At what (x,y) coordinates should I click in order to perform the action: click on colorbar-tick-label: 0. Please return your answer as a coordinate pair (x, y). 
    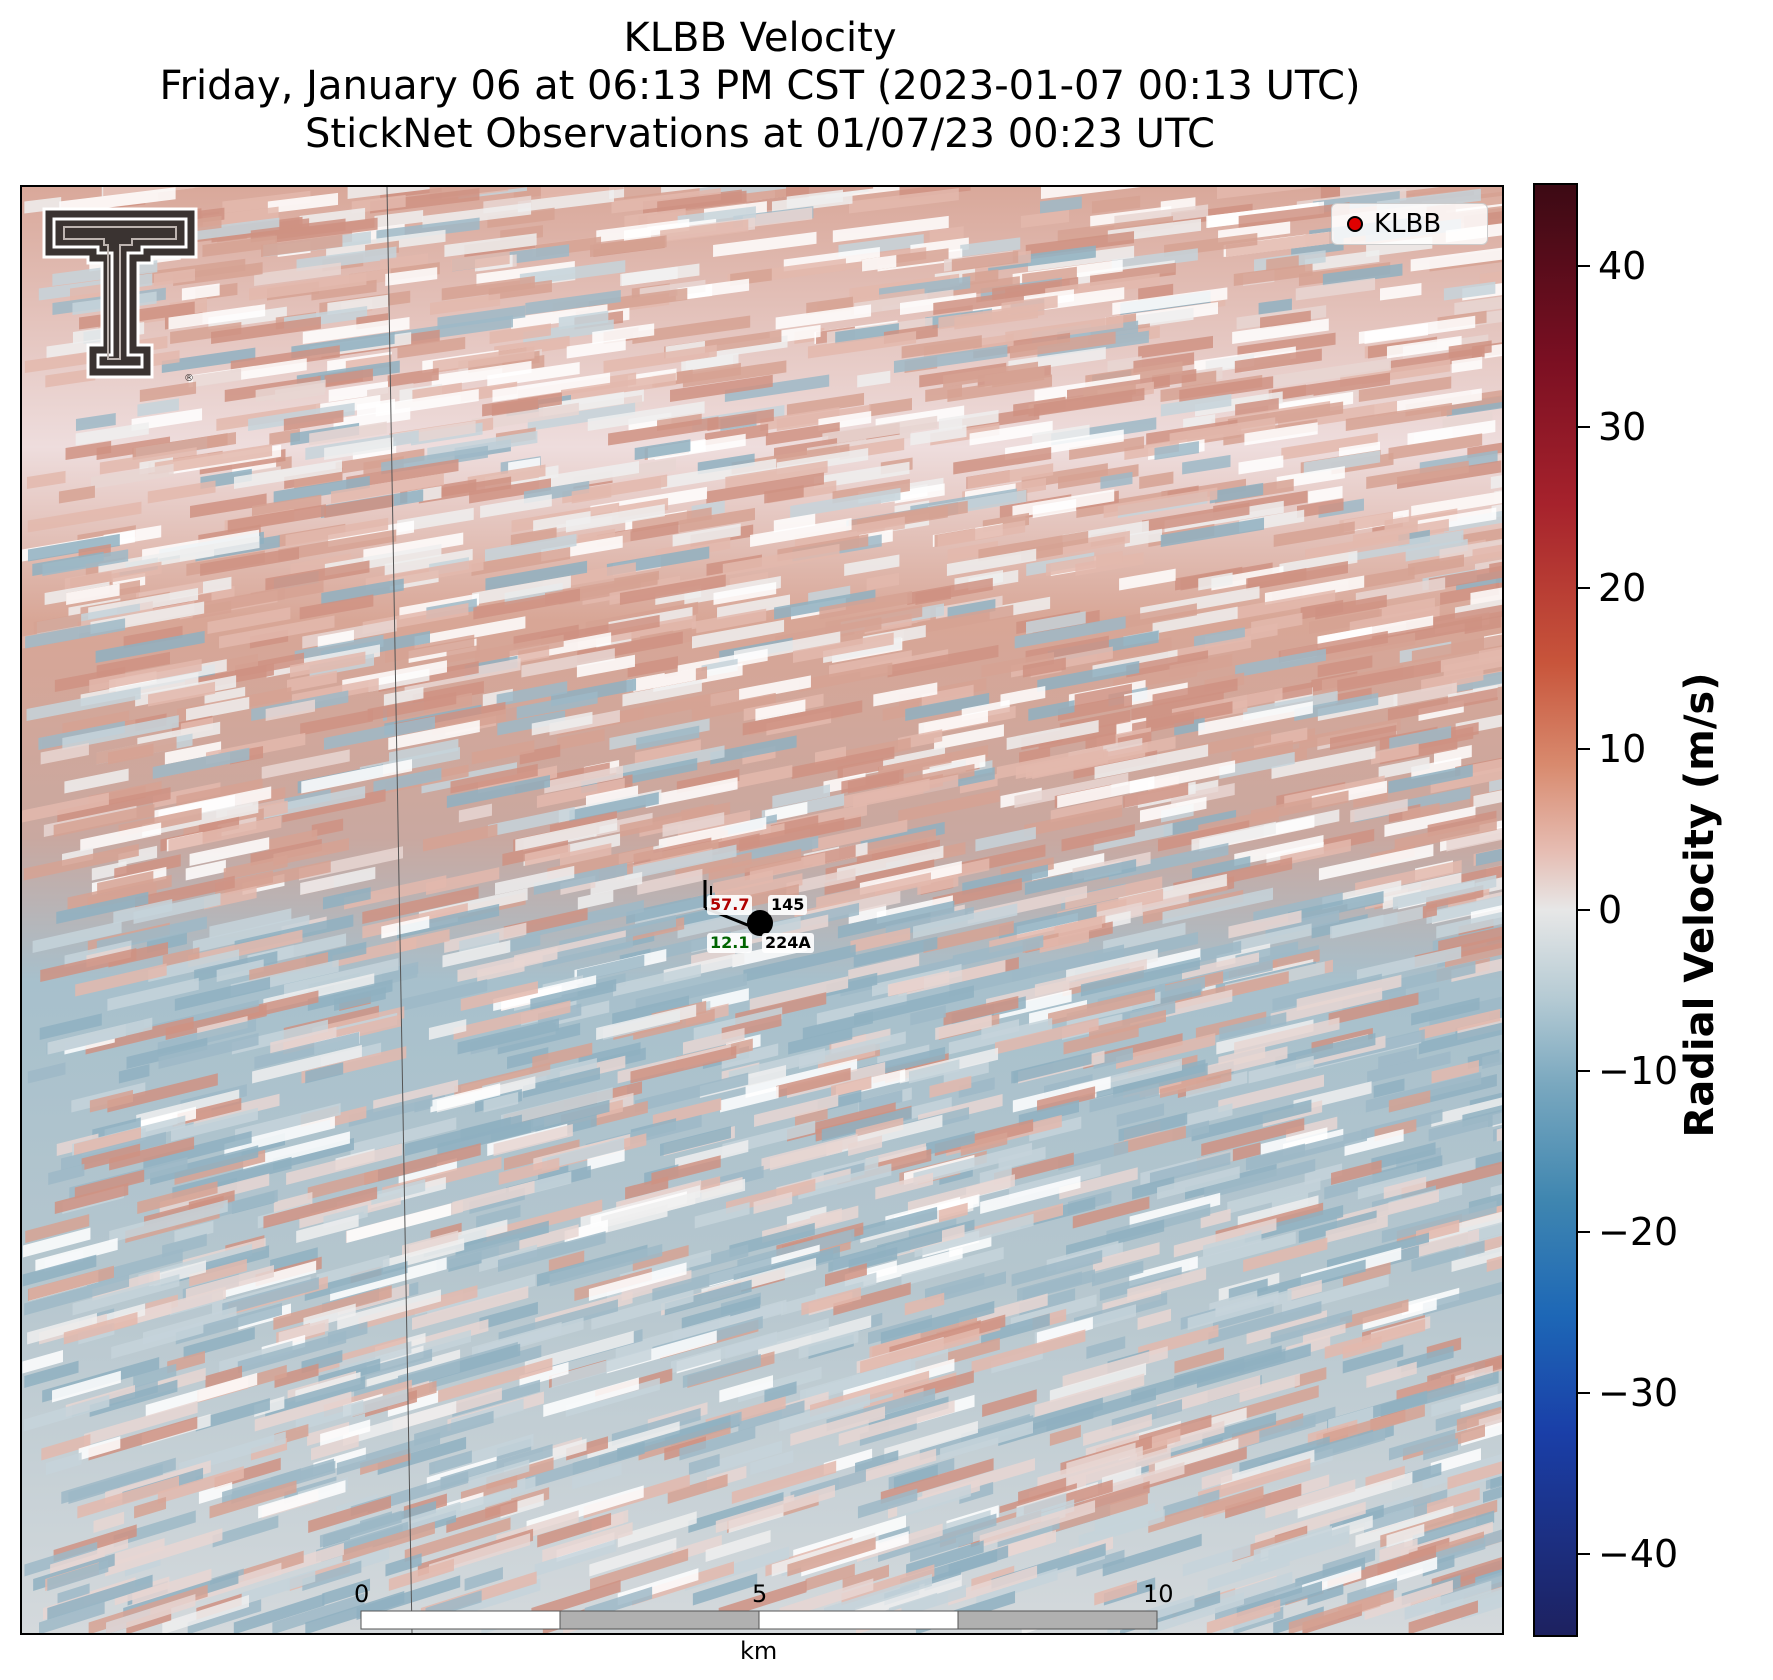
    Looking at the image, I should click on (1610, 910).